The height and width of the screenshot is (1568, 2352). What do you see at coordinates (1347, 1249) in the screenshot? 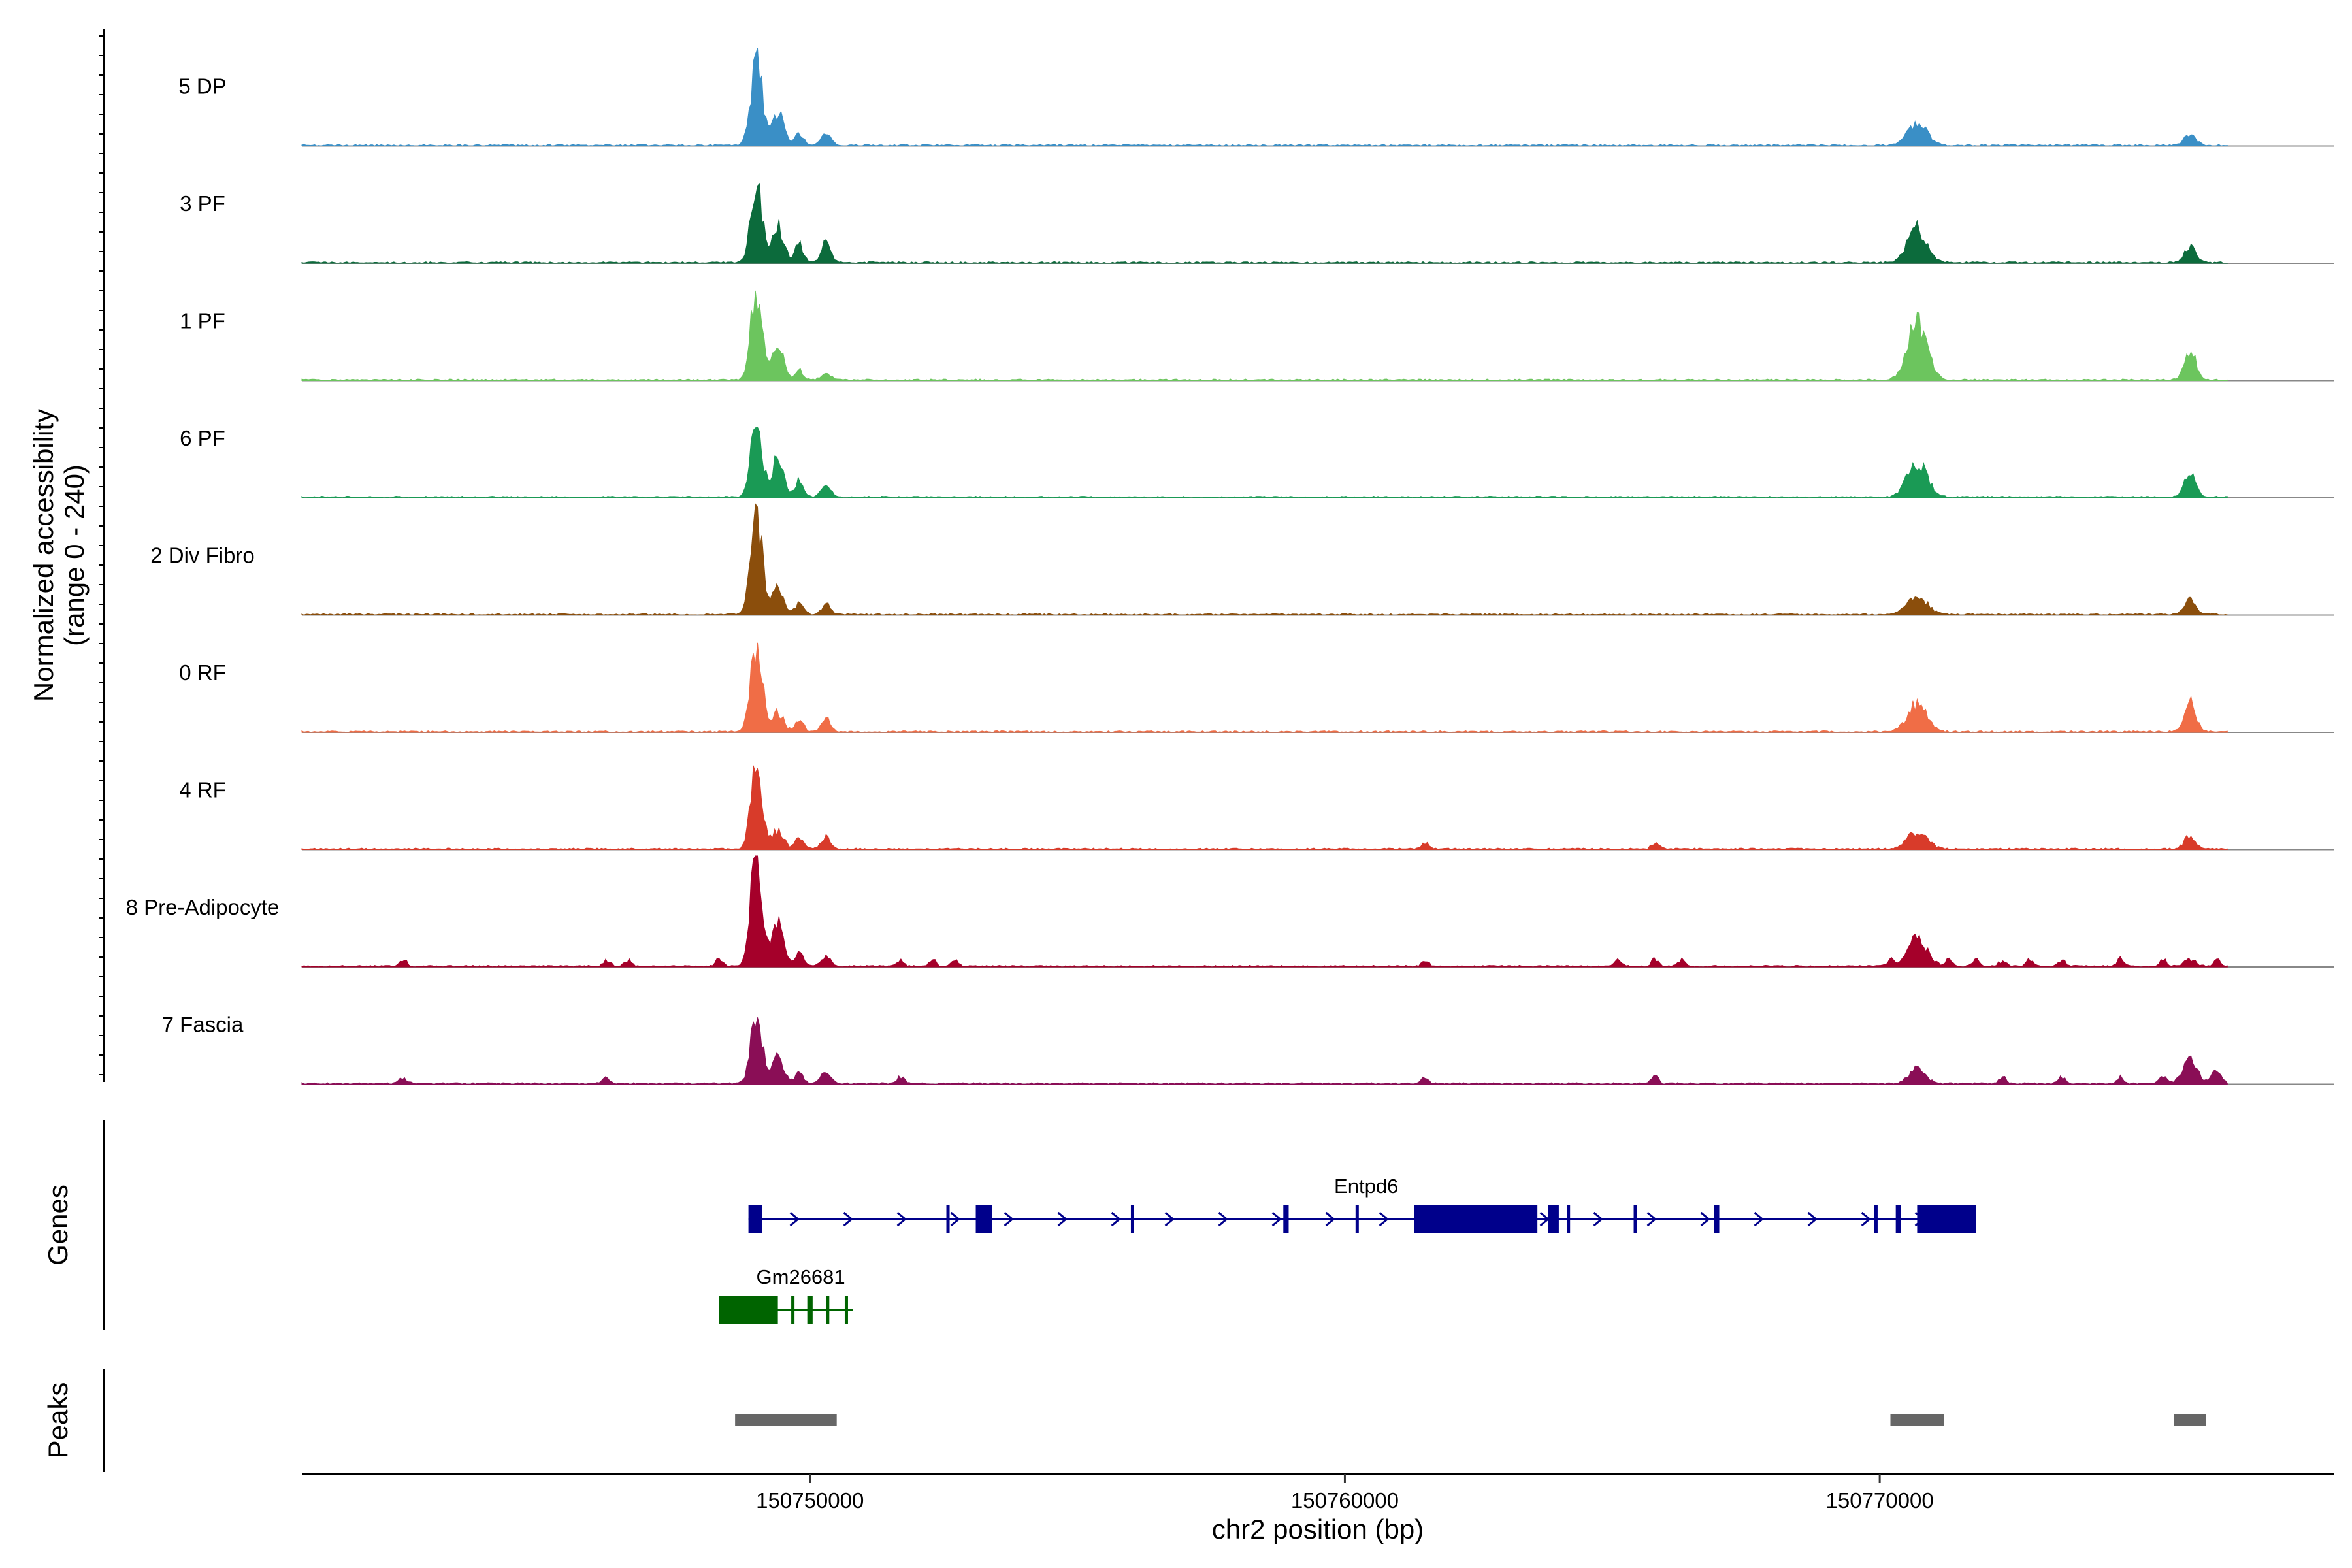
I see `gene-annotations: Entpd6 Gm26681` at bounding box center [1347, 1249].